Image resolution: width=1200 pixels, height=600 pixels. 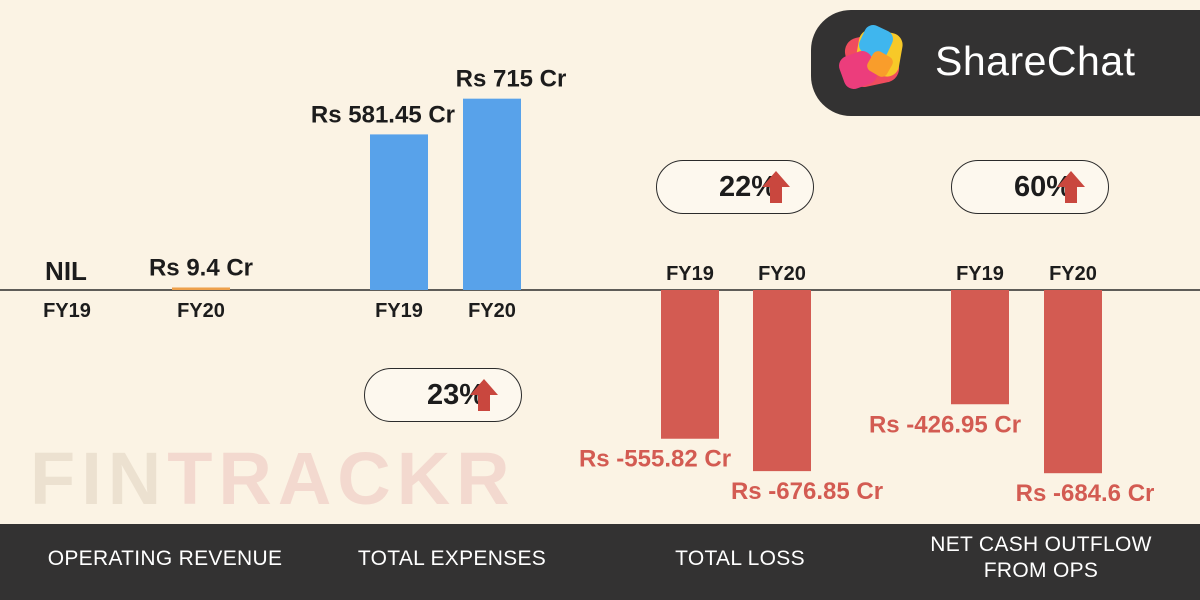 What do you see at coordinates (690, 364) in the screenshot?
I see `bar-2-fy19` at bounding box center [690, 364].